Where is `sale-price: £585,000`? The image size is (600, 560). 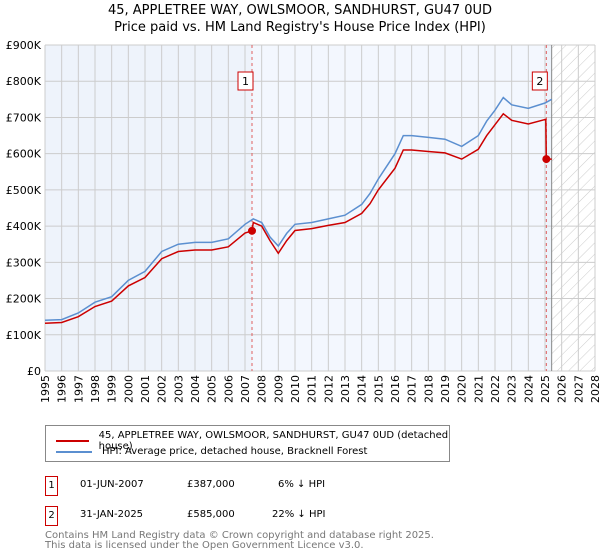
sale-price: £585,000 is located at coordinates (211, 514).